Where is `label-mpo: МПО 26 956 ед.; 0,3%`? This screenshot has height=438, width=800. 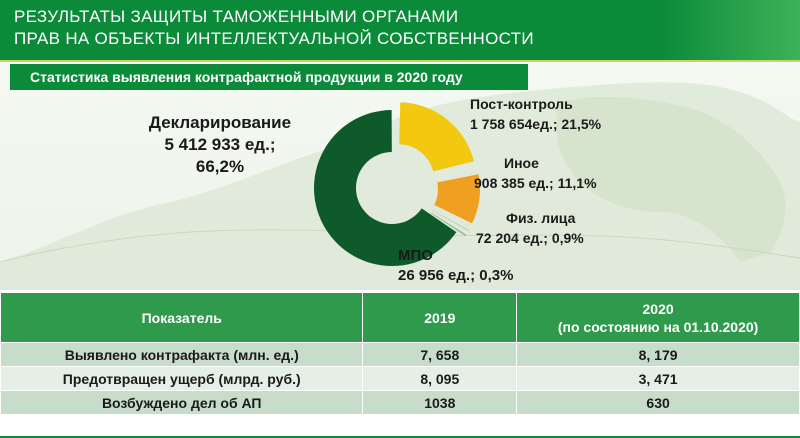 label-mpo: МПО 26 956 ед.; 0,3% is located at coordinates (468, 266).